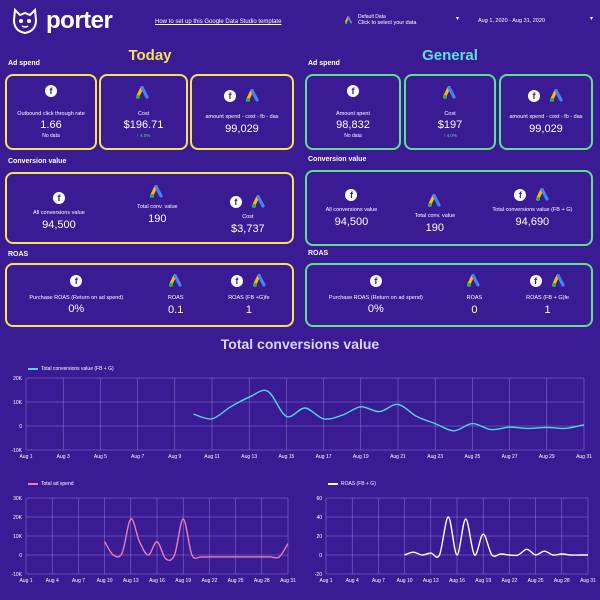  I want to click on x-tick-label: Aug 3, so click(63, 457).